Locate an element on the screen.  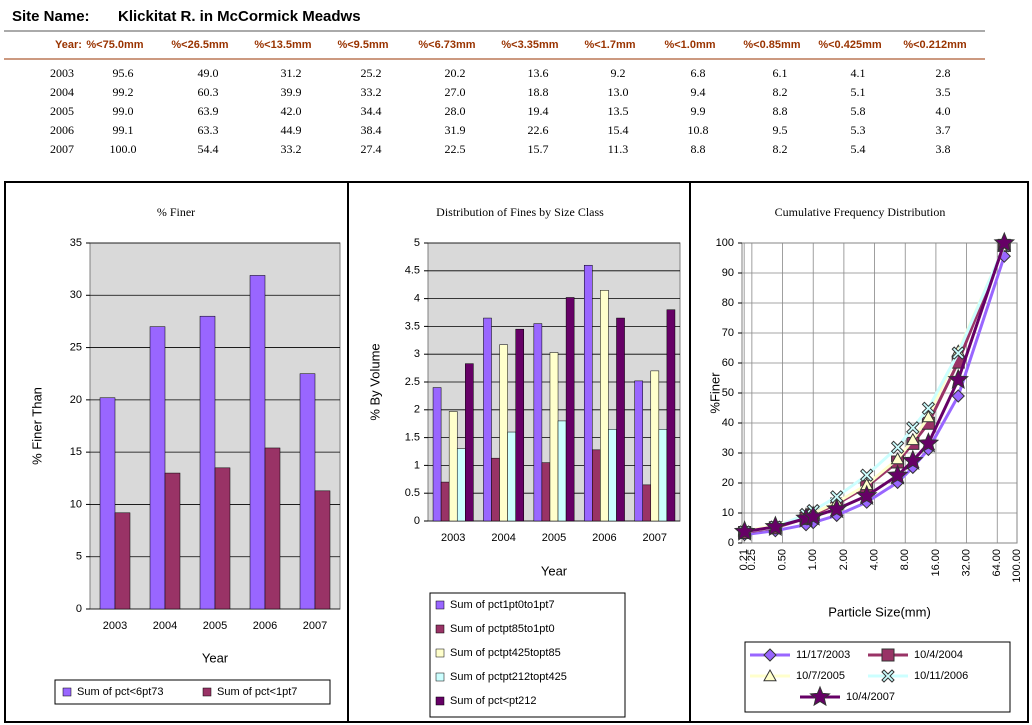
x-tick-label: 2007 is located at coordinates (655, 538).